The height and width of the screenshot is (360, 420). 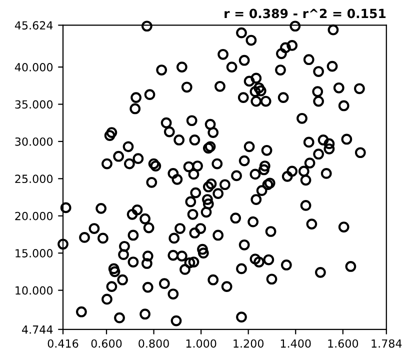 I want to click on x-tick-label: 1.400, so click(x=295, y=343).